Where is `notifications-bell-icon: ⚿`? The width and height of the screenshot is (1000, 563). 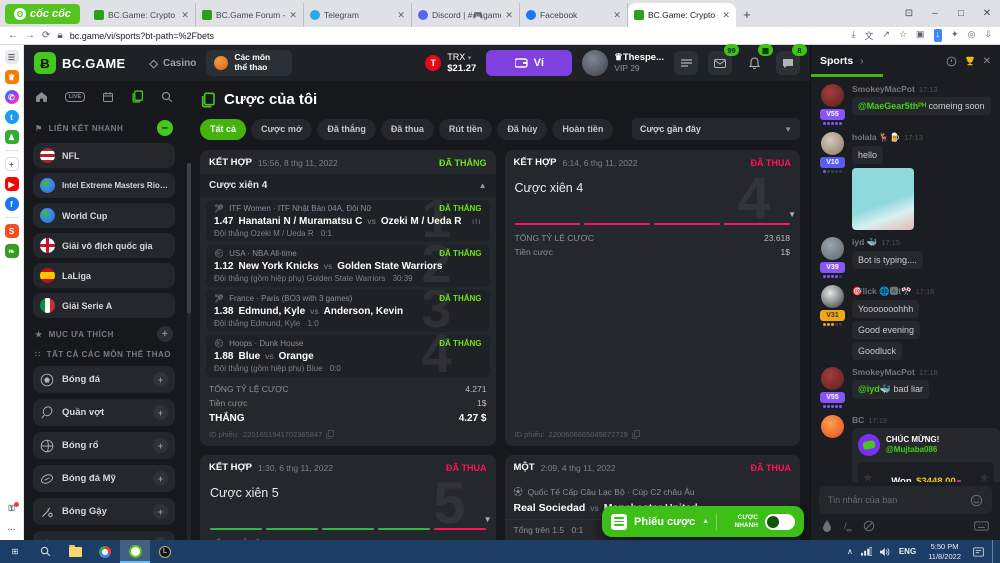 notifications-bell-icon: ⚿ is located at coordinates (11, 509).